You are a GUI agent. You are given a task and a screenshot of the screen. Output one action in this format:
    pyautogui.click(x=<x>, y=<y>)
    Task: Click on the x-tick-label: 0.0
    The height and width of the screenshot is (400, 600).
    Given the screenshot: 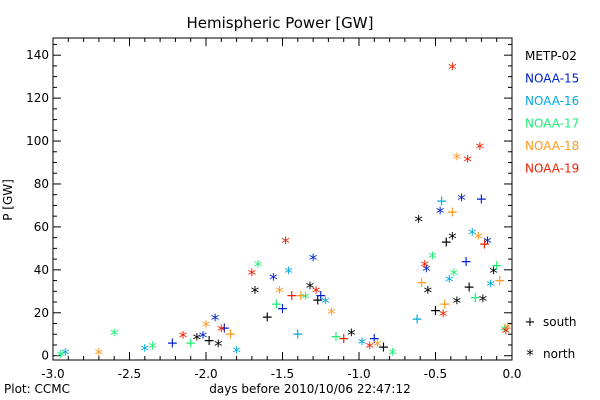 What is the action you would take?
    pyautogui.click(x=511, y=374)
    